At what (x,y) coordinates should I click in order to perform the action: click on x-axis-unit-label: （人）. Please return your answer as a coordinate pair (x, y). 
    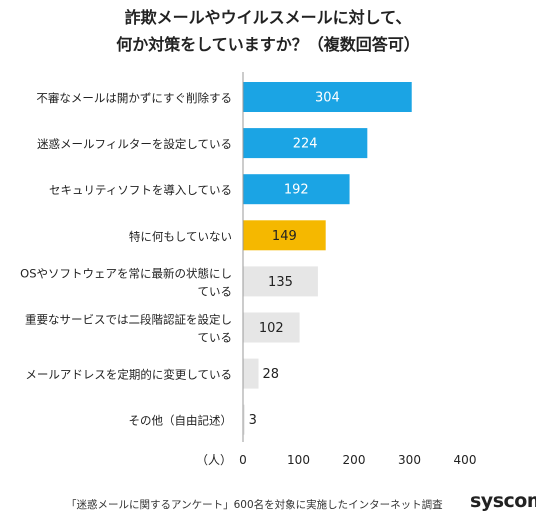
    Looking at the image, I should click on (214, 460).